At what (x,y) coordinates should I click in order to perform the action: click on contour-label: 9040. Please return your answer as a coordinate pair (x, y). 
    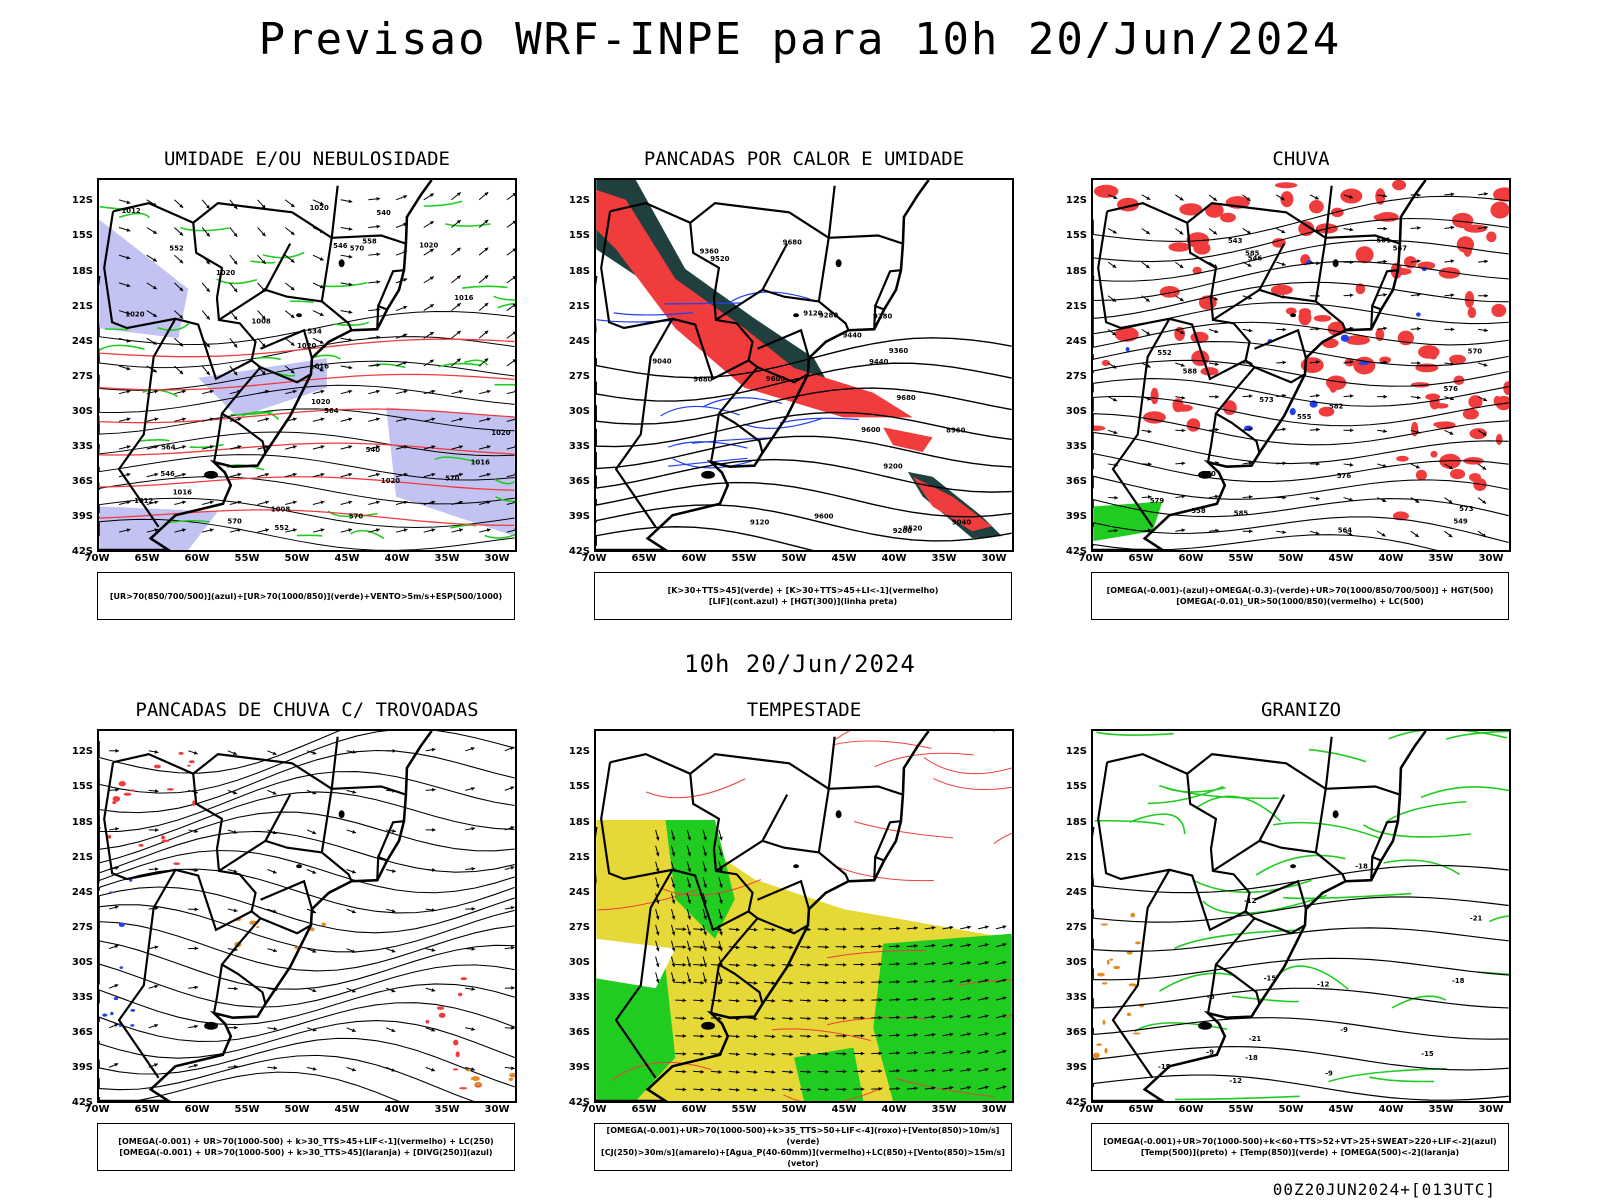
    Looking at the image, I should click on (961, 523).